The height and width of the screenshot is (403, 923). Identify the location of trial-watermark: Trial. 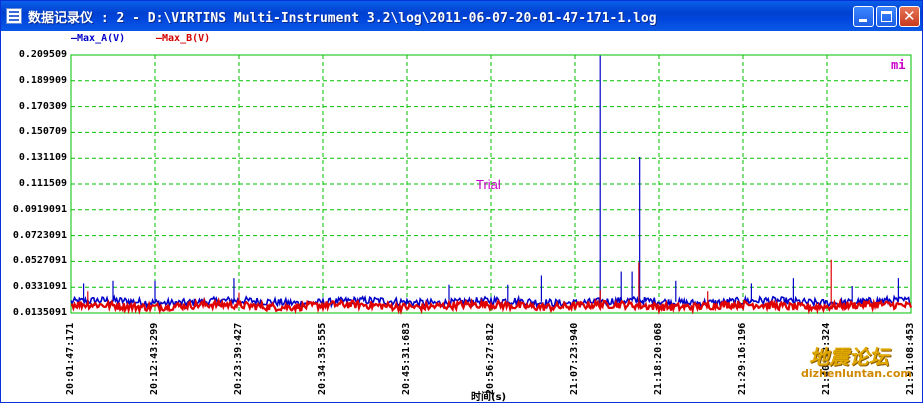
(488, 184).